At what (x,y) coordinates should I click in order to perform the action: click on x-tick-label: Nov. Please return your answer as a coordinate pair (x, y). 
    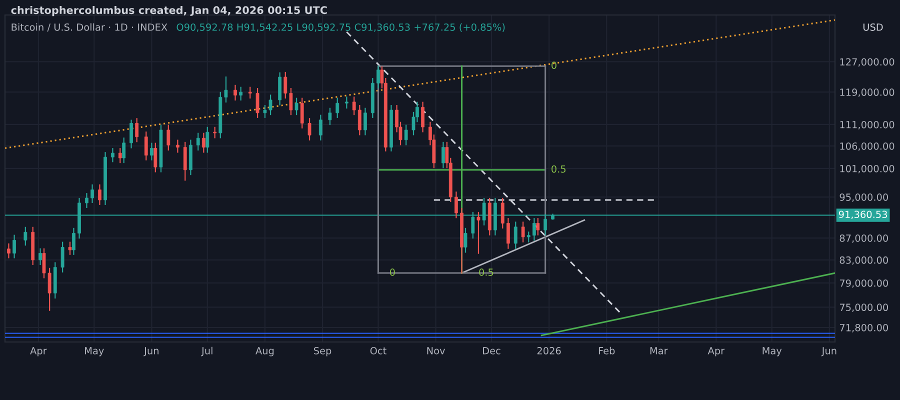
    Looking at the image, I should click on (436, 350).